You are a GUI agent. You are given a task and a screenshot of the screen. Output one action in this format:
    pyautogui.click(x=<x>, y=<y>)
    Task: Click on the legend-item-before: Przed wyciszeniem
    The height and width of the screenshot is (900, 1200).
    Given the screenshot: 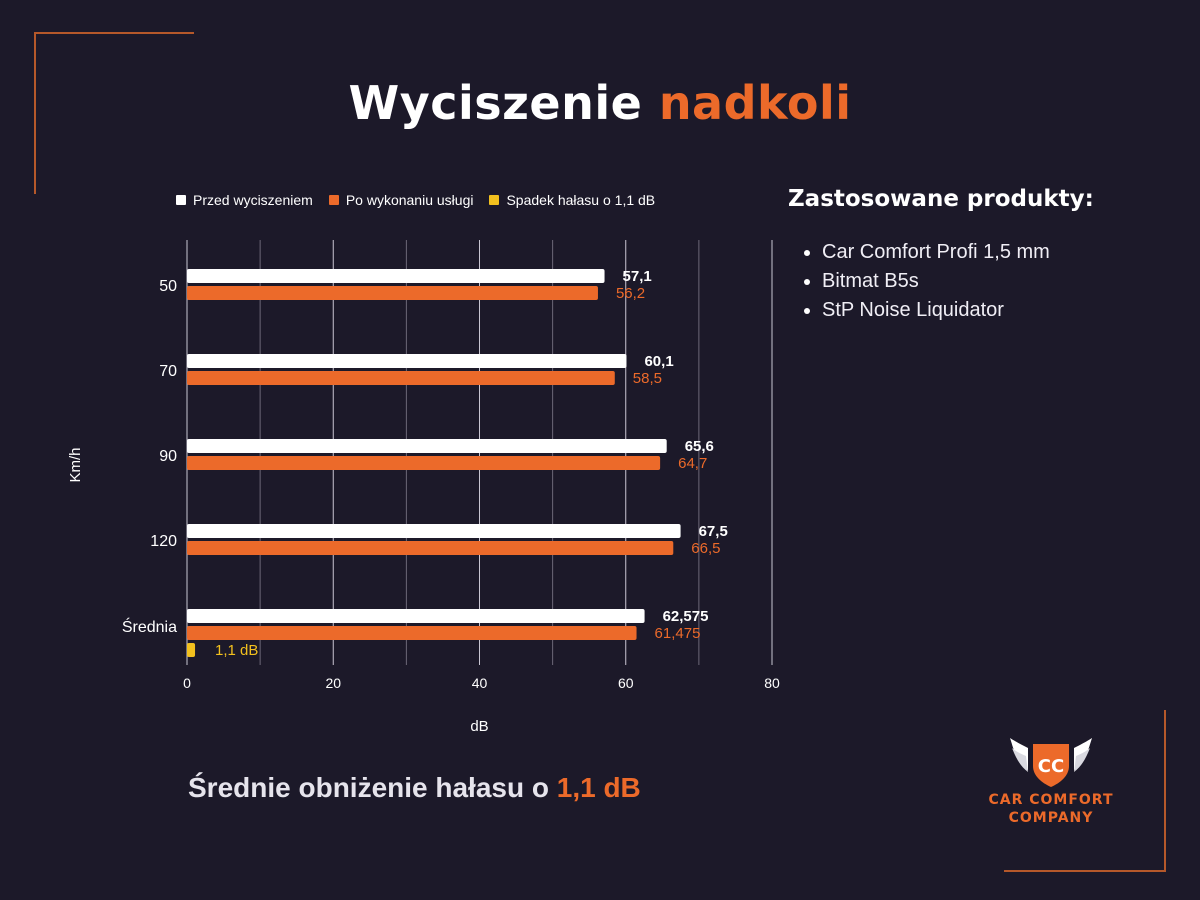 What is the action you would take?
    pyautogui.click(x=244, y=200)
    